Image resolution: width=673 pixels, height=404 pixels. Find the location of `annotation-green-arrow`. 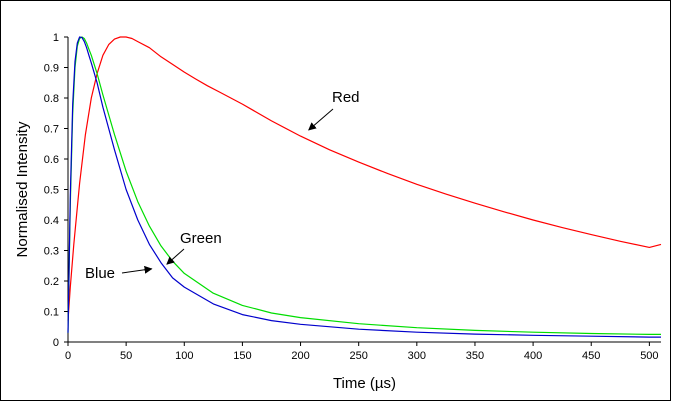

annotation-green-arrow is located at coordinates (175, 256).